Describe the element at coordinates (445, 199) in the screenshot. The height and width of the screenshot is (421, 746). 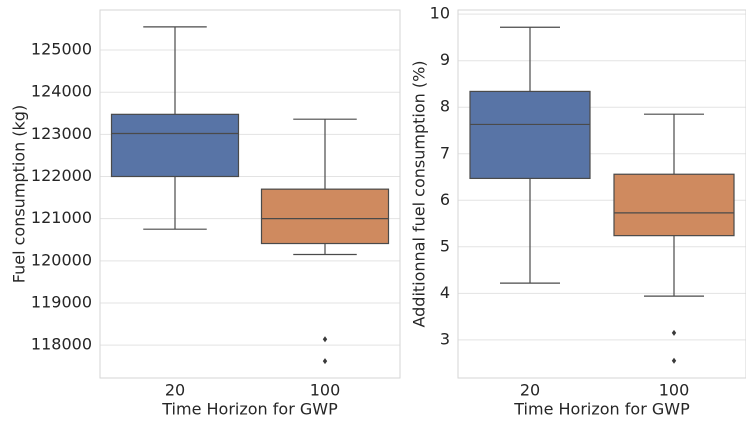
I see `y-tick-label: 6` at that location.